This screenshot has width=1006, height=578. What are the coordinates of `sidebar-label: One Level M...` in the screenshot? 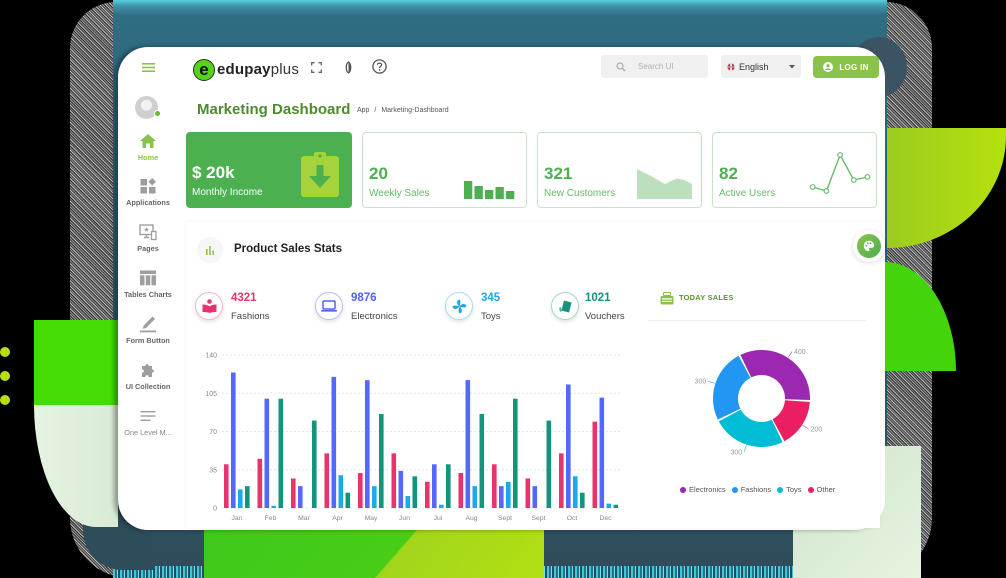 It's located at (148, 432).